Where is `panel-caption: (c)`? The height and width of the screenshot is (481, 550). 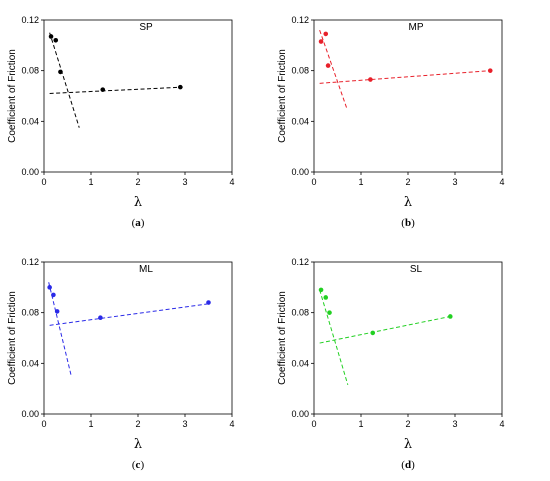 panel-caption: (c) is located at coordinates (138, 465).